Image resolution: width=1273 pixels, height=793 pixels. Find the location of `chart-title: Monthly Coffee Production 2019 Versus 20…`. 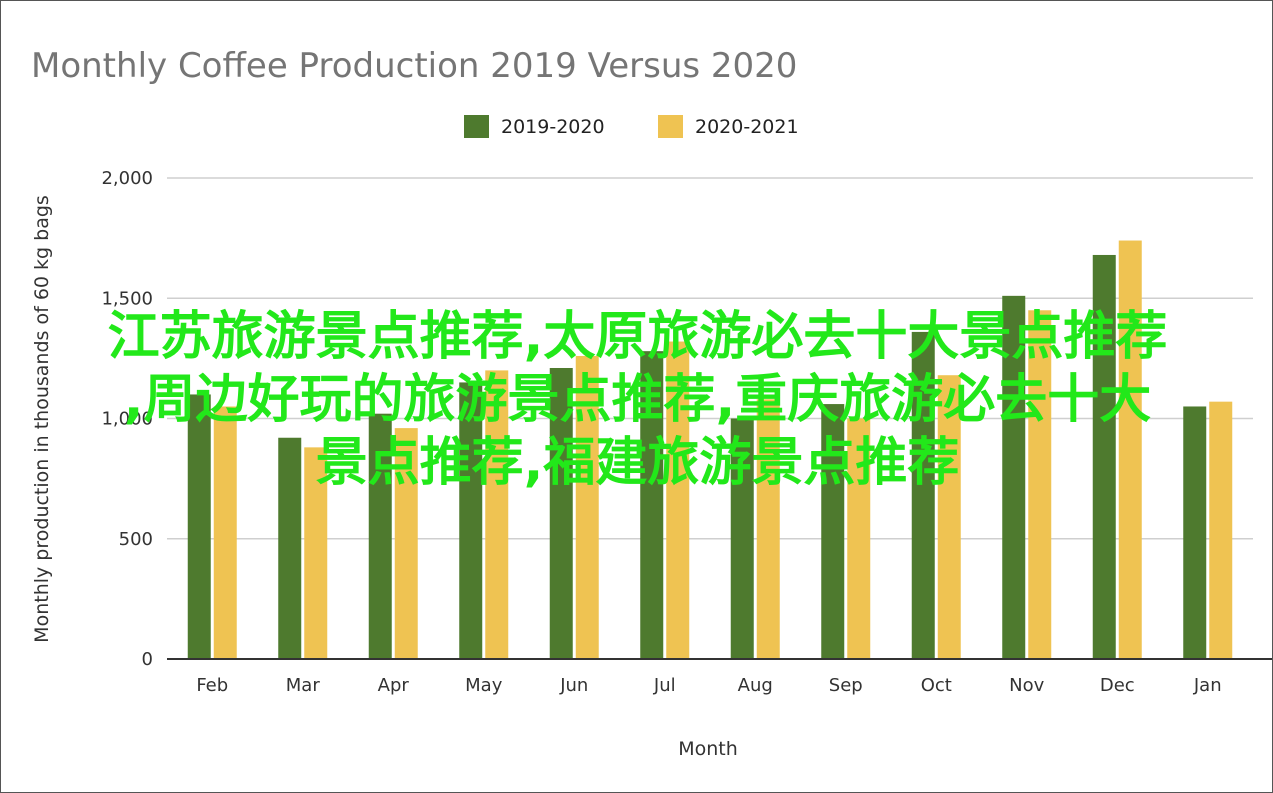

chart-title: Monthly Coffee Production 2019 Versus 20… is located at coordinates (414, 66).